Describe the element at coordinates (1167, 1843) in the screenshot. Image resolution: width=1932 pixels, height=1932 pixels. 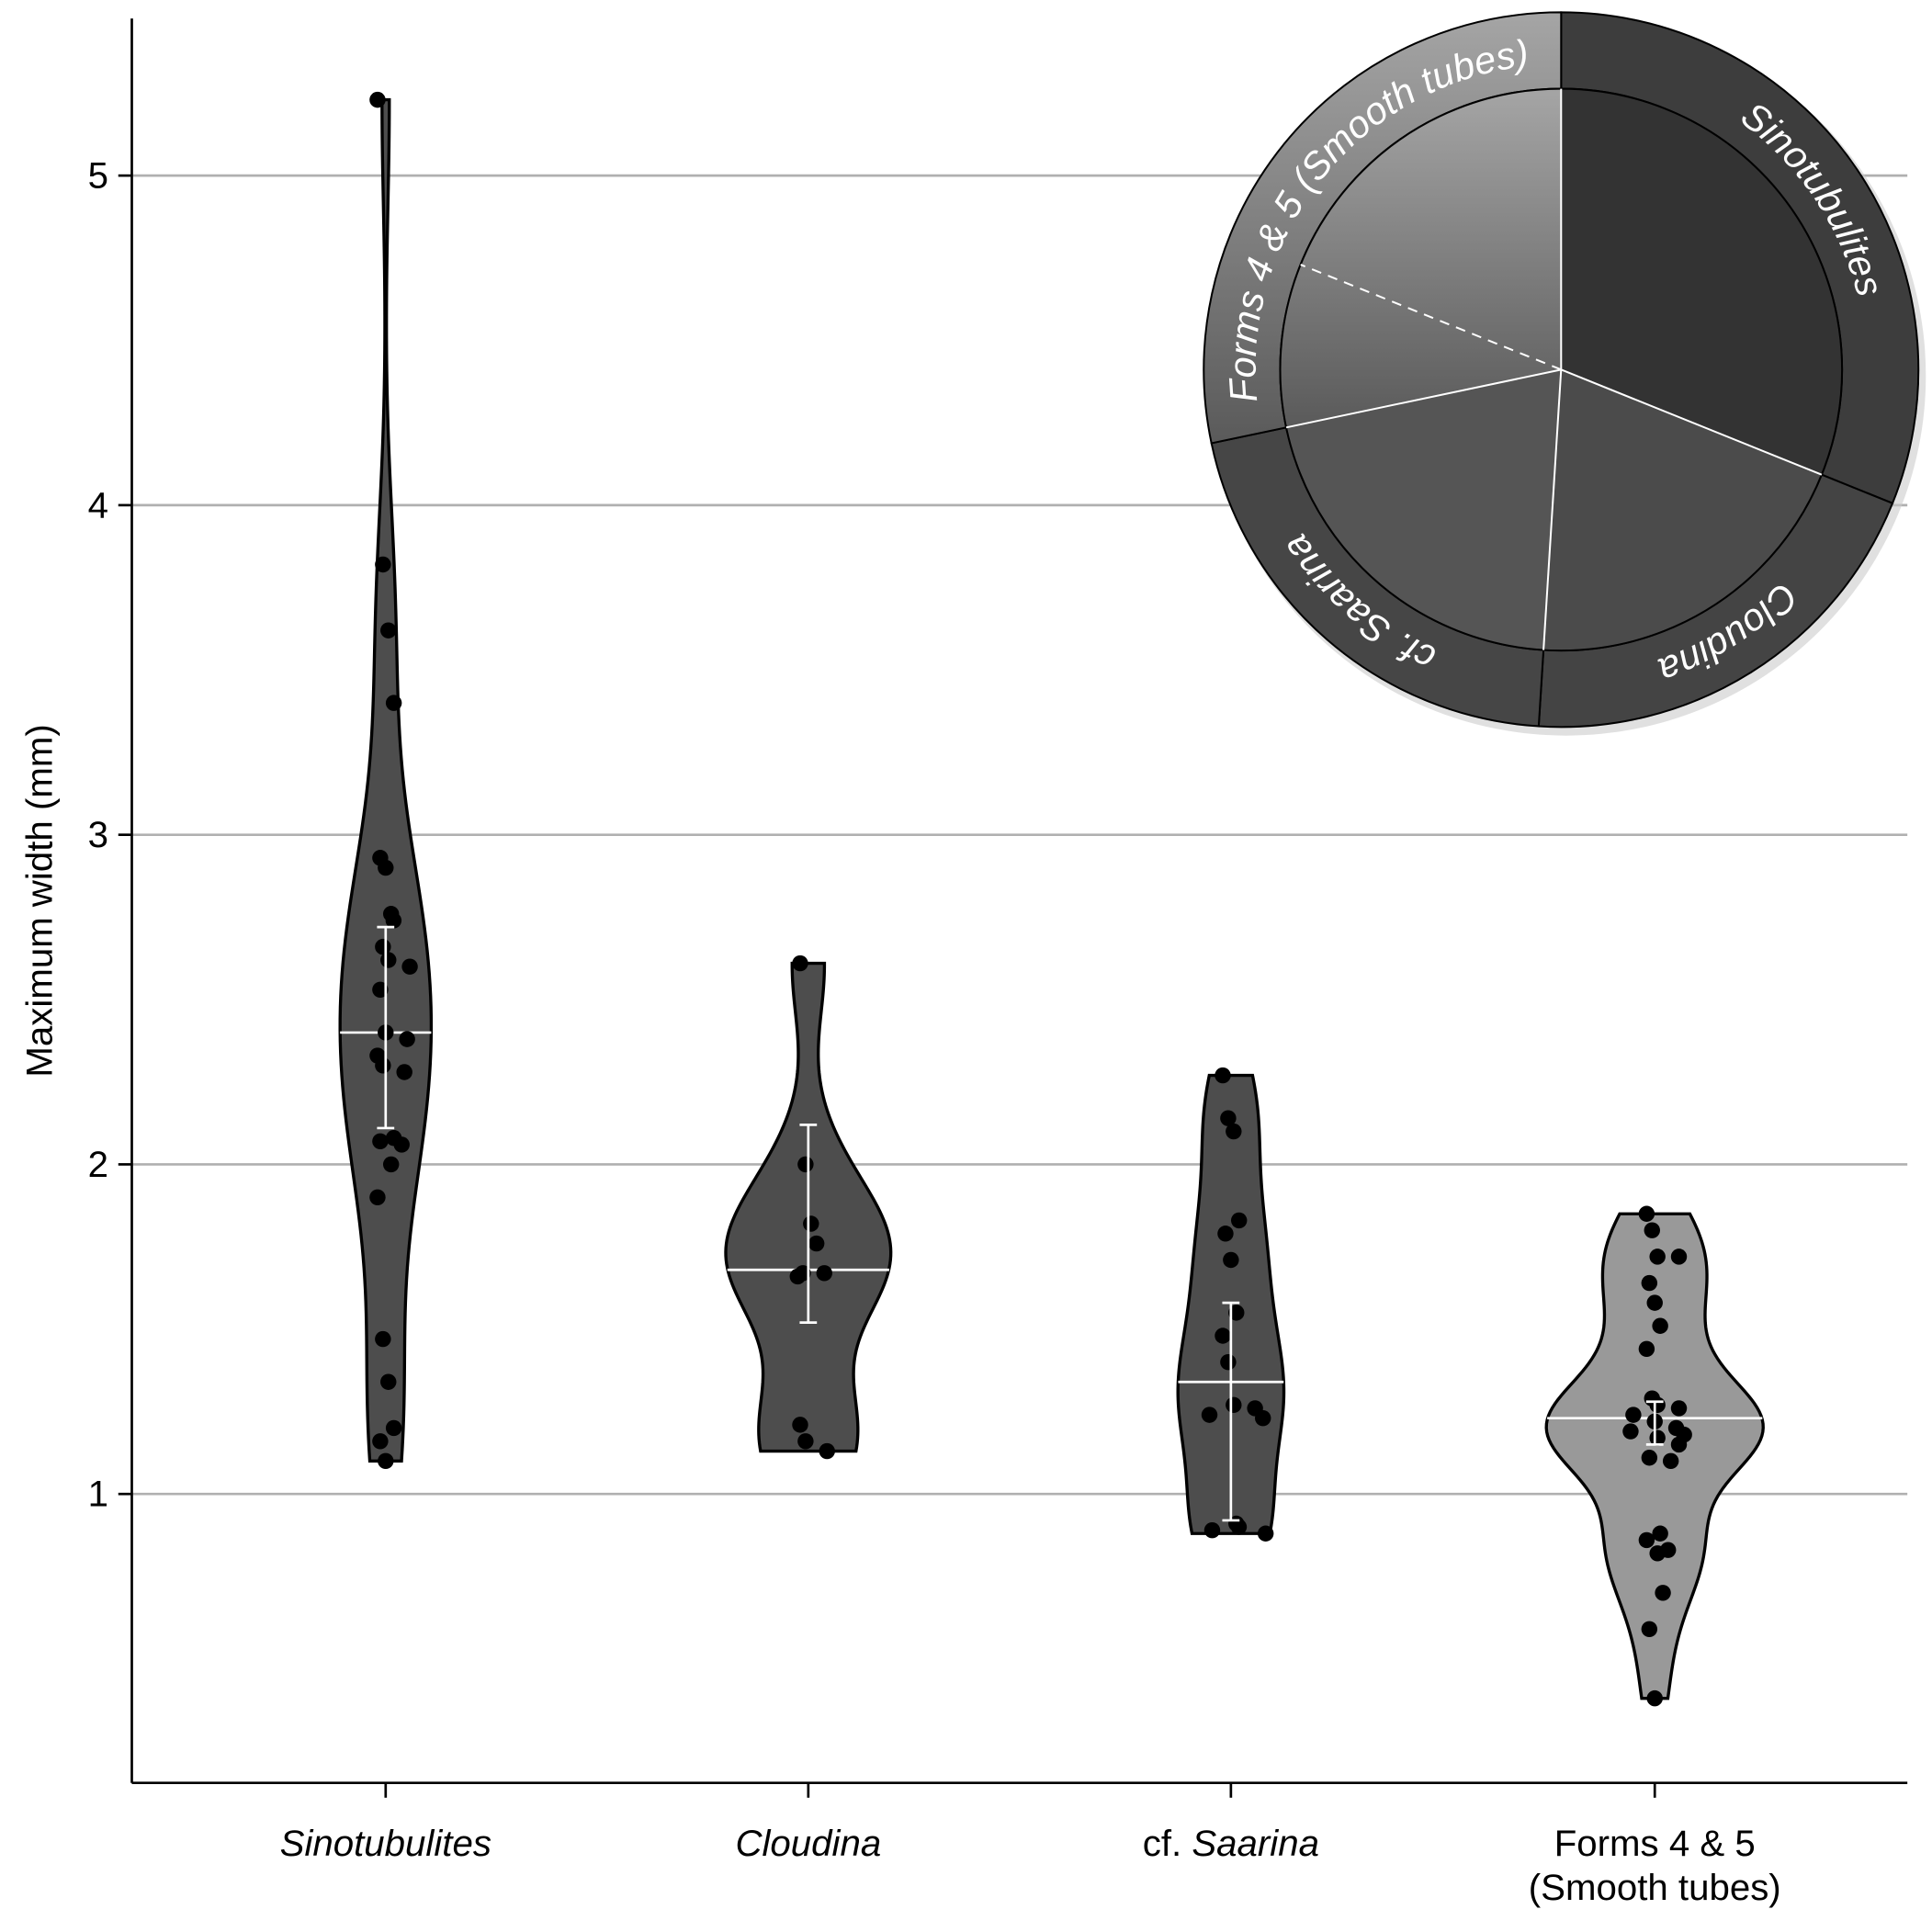
I see `label-prefix: cf.` at that location.